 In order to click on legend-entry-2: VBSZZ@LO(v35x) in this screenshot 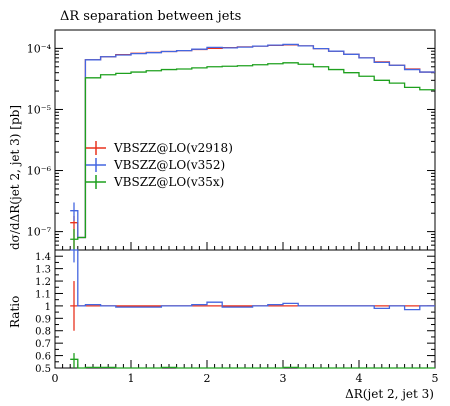, I will do `click(168, 182)`.